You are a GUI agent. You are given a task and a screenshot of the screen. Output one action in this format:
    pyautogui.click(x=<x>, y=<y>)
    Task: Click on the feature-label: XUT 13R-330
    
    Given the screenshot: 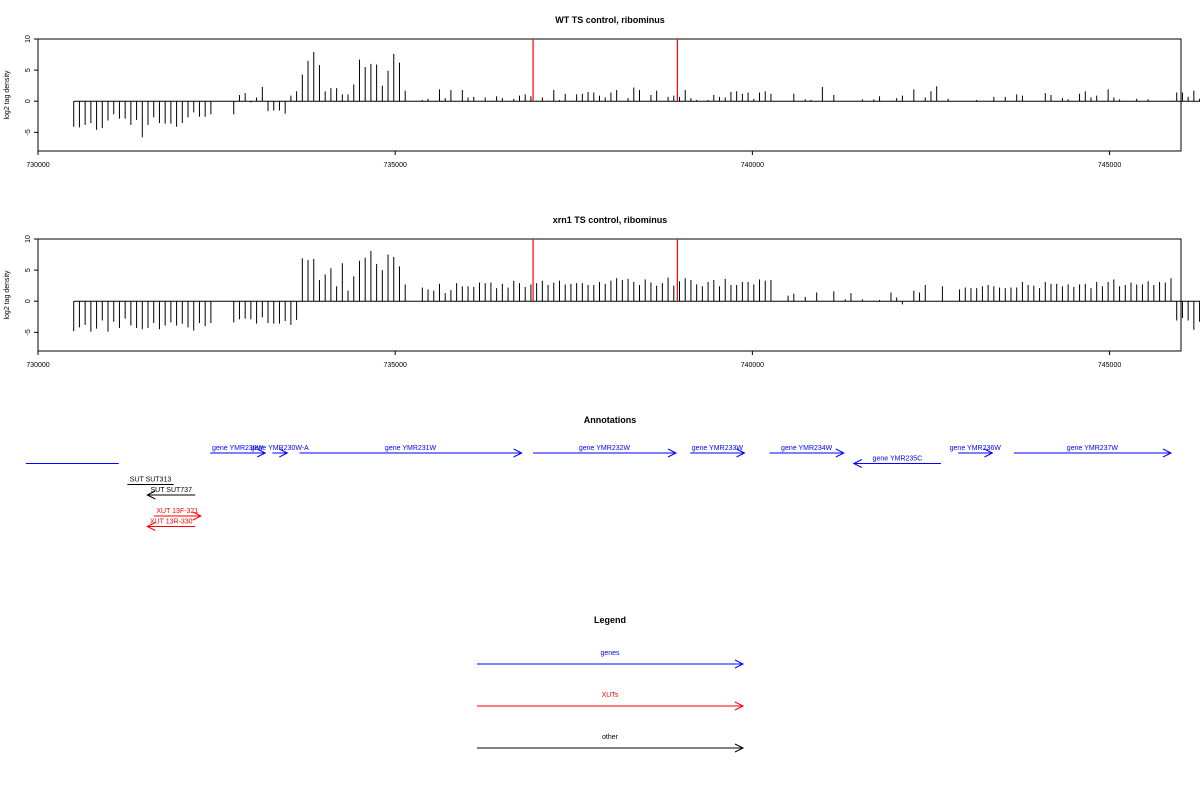 What is the action you would take?
    pyautogui.click(x=171, y=522)
    